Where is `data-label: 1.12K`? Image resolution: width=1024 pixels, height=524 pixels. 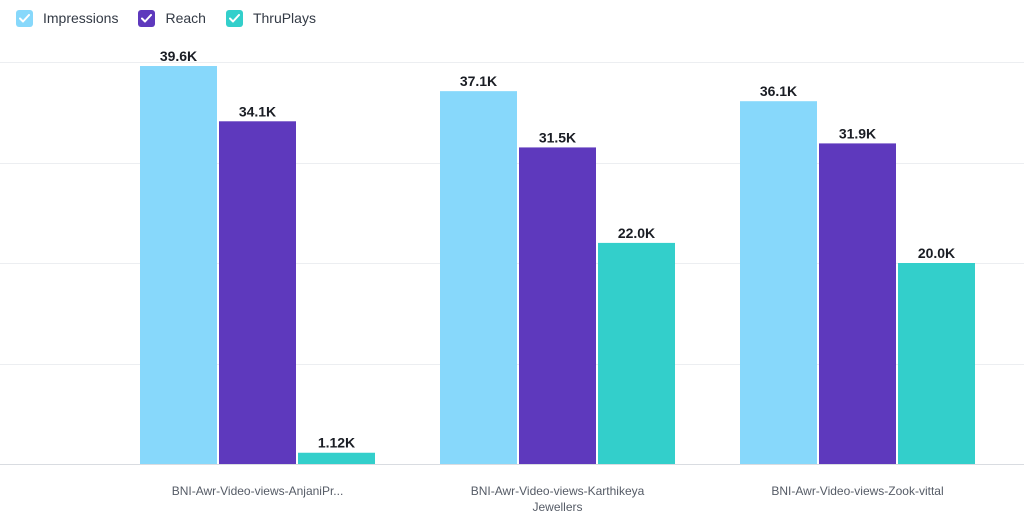 data-label: 1.12K is located at coordinates (336, 443).